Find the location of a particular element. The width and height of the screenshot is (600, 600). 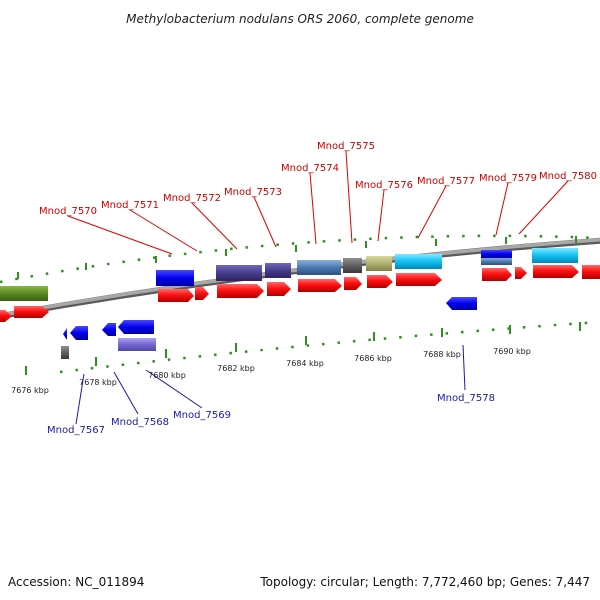

gene-label: Mnod_7567 is located at coordinates (76, 430).